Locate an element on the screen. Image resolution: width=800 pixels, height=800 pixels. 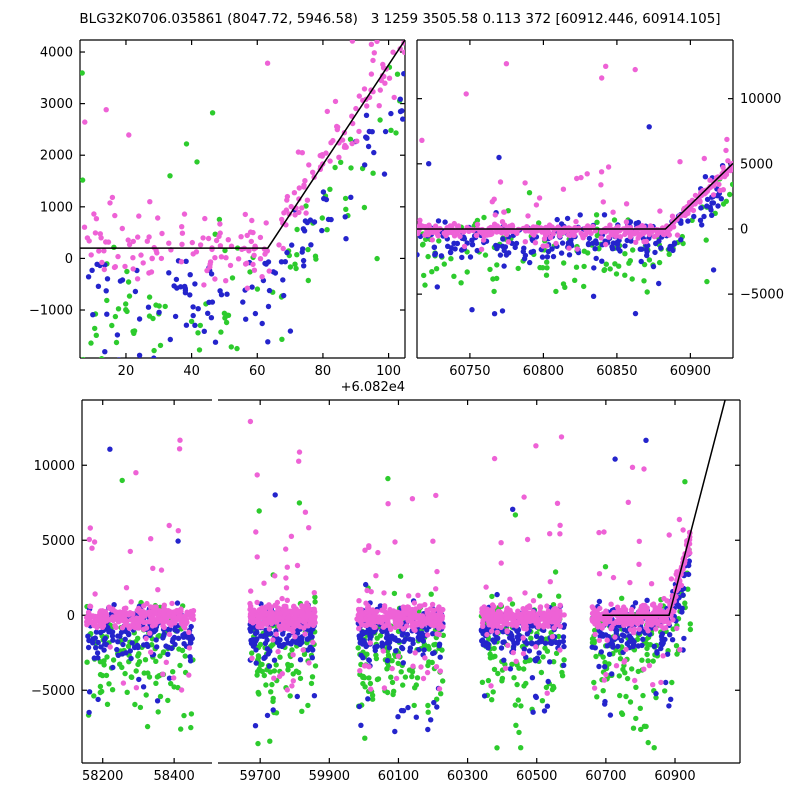
y-tick-label: 3000 is located at coordinates (56, 104).